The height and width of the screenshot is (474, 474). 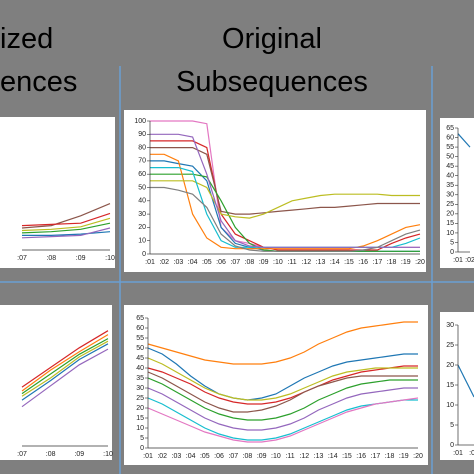 I want to click on x-tick-label: :03, so click(x=179, y=262).